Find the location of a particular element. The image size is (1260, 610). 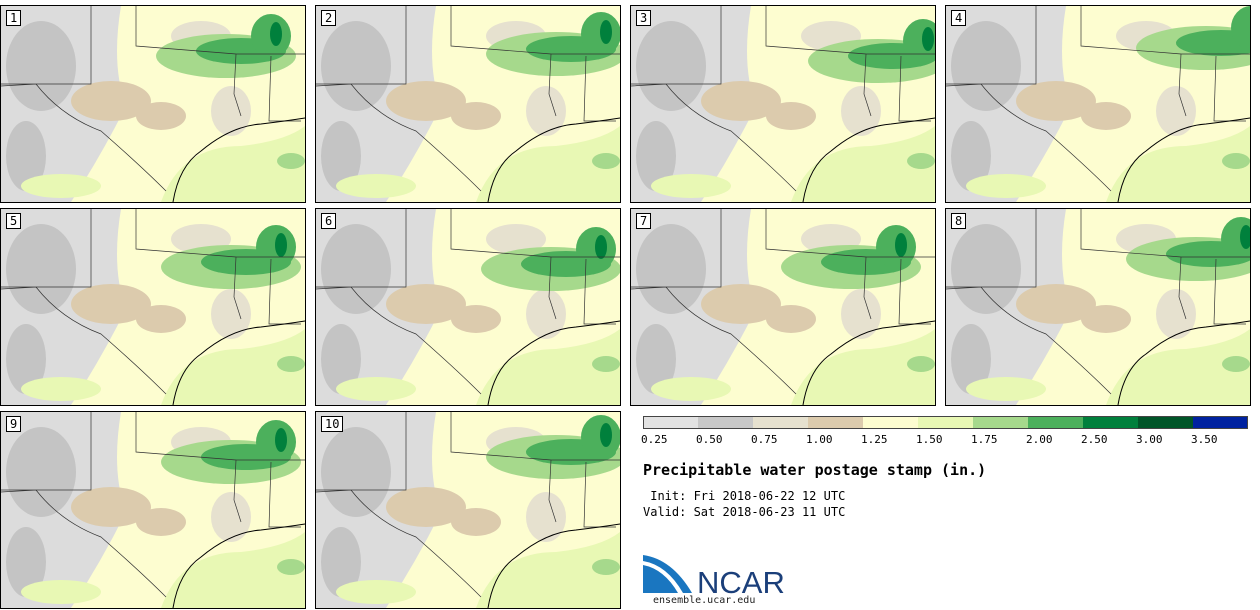

member-label: 10 is located at coordinates (332, 424).